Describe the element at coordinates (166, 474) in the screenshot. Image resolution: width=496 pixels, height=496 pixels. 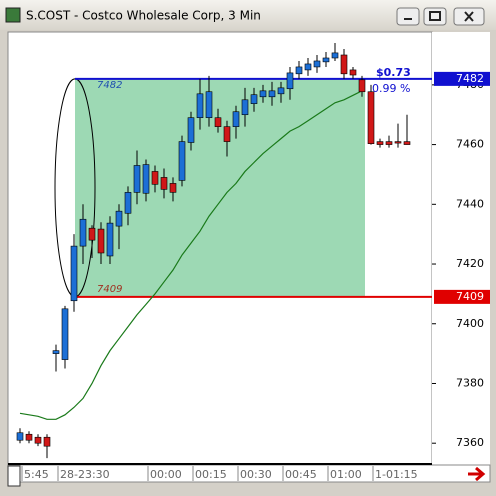
I see `x-tick-label: 00:00` at that location.